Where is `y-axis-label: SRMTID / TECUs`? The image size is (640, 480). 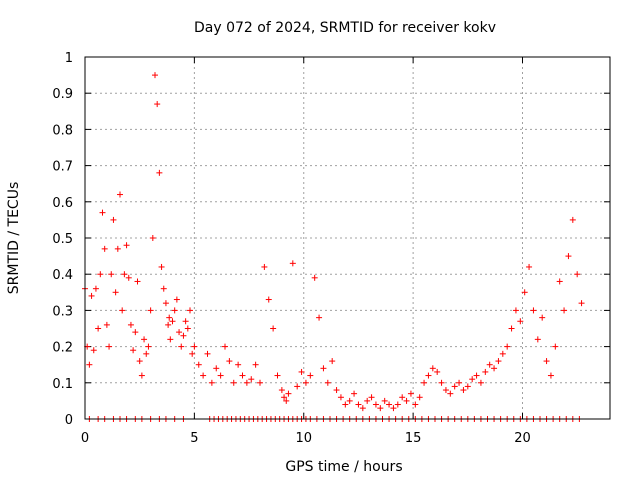
y-axis-label: SRMTID / TECUs is located at coordinates (14, 238).